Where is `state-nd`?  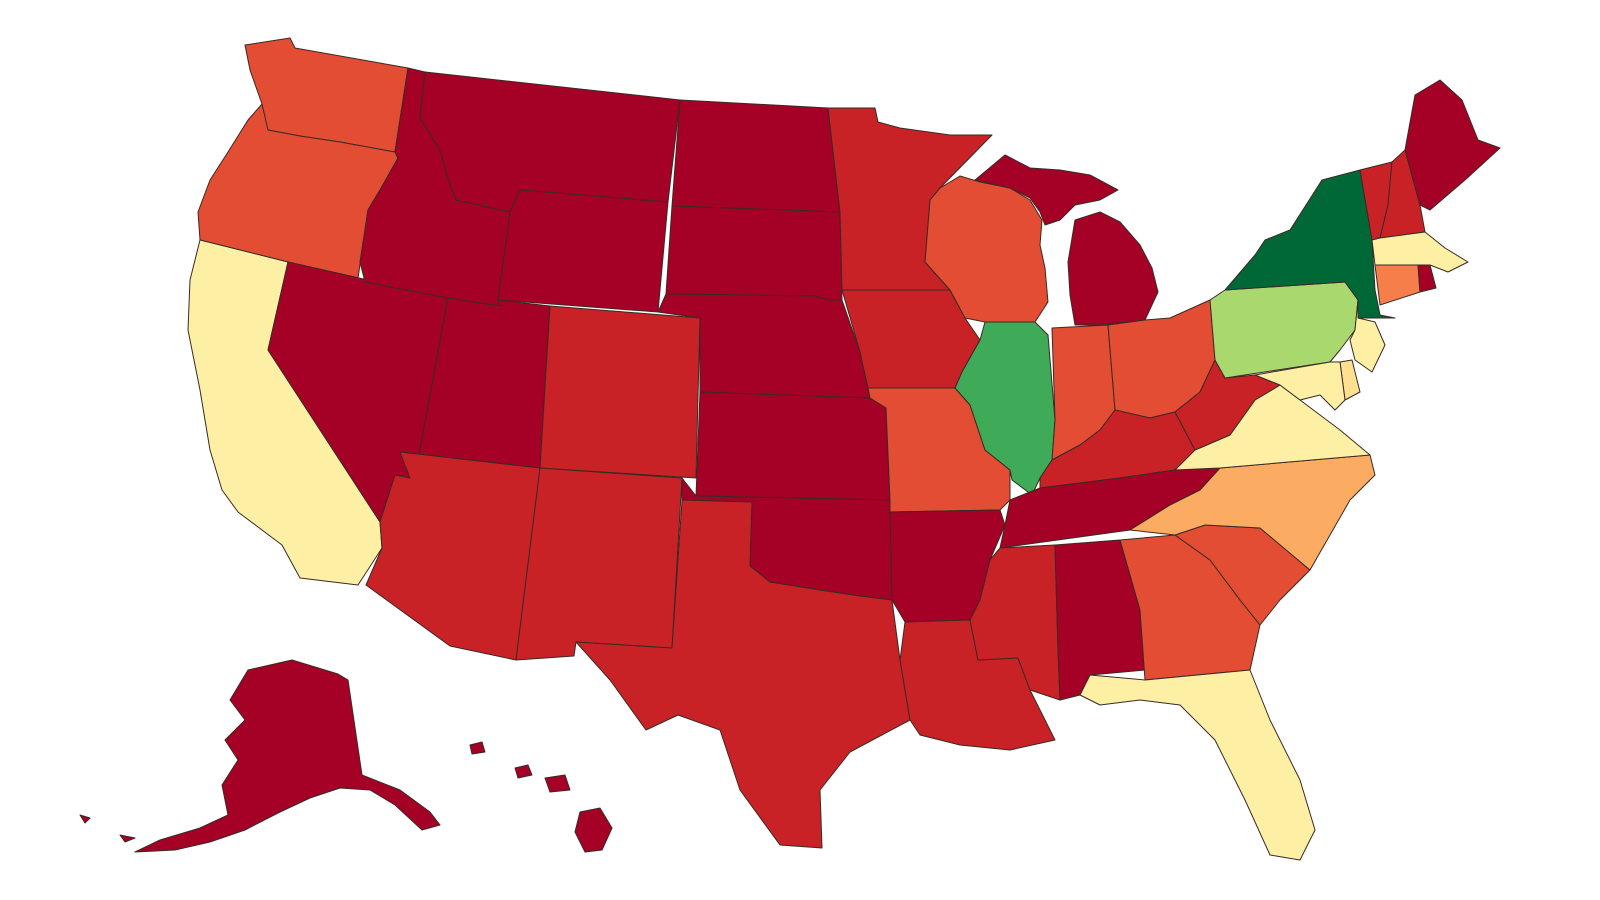
state-nd is located at coordinates (756, 156).